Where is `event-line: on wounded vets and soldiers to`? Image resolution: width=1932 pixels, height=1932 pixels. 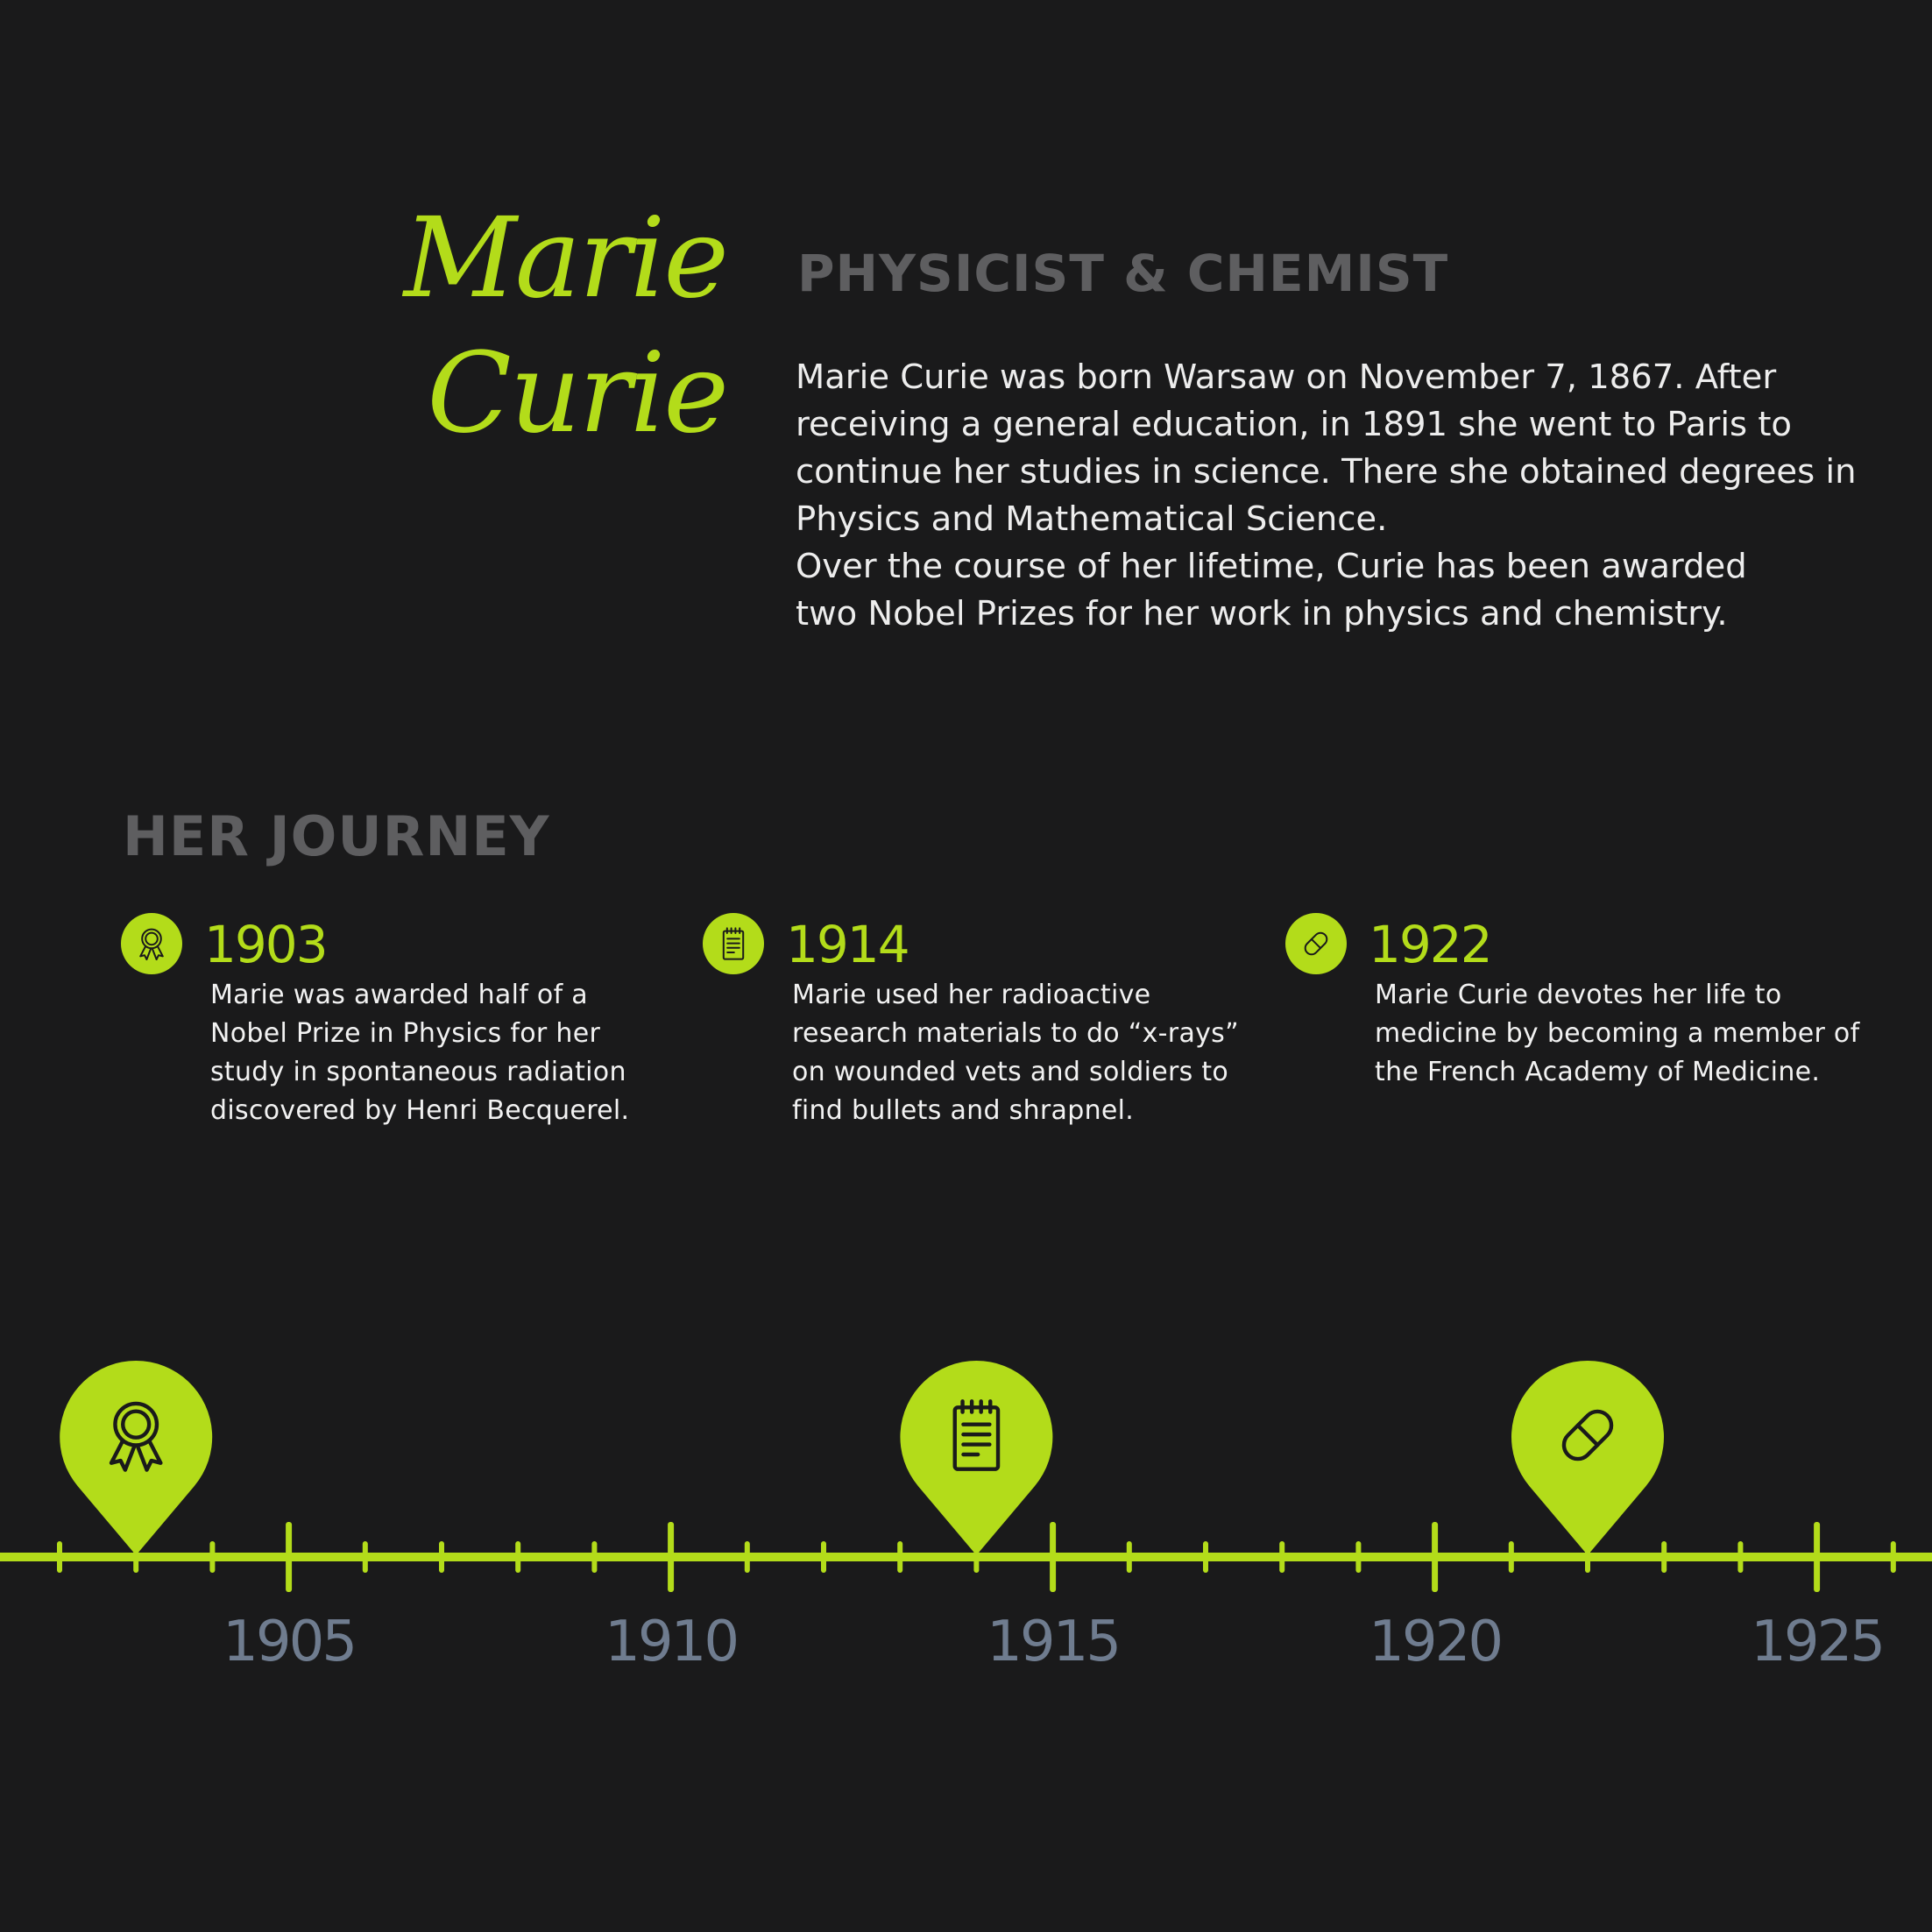
event-line: on wounded vets and soldiers to is located at coordinates (1010, 1072).